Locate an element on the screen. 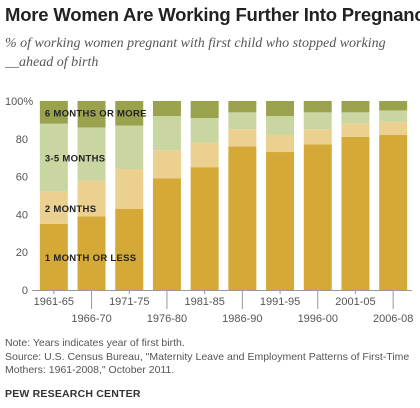  bar-segment-2001-05-s3 is located at coordinates (355, 106).